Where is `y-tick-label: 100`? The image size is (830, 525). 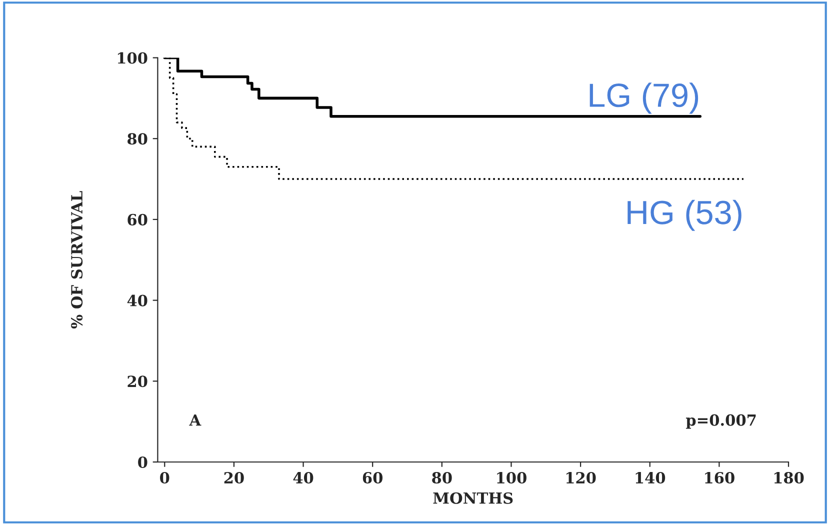
y-tick-label: 100 is located at coordinates (133, 58).